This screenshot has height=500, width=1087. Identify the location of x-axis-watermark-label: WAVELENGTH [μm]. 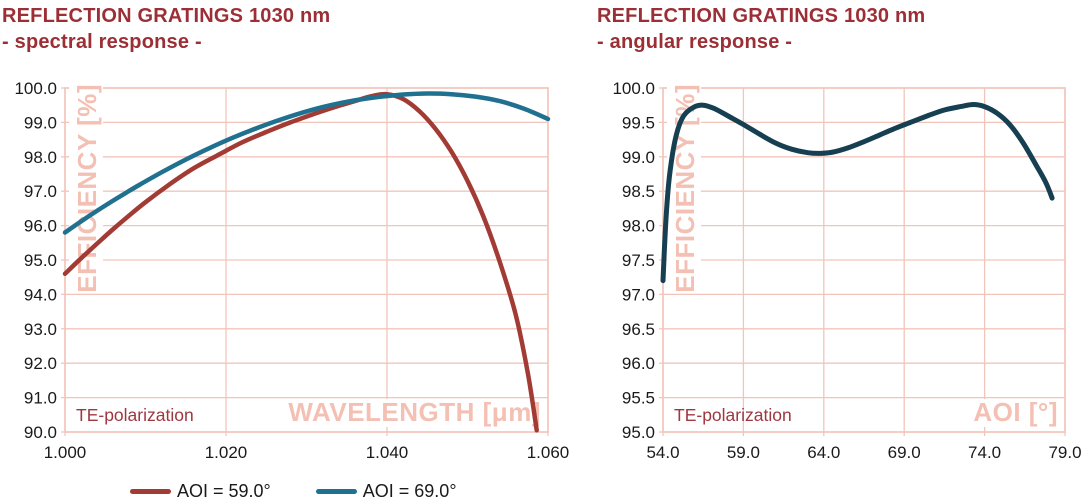
(414, 412).